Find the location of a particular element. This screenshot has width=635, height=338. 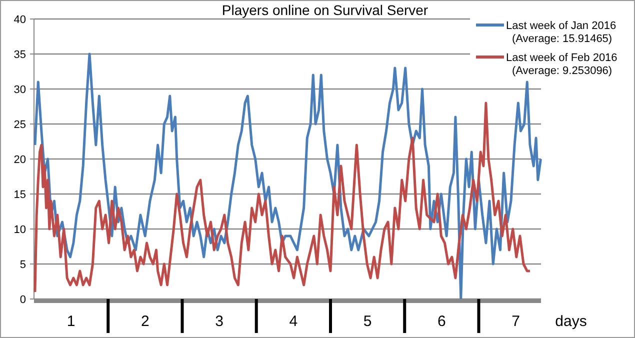

annotation: (Average: 9.253096) is located at coordinates (562, 70).